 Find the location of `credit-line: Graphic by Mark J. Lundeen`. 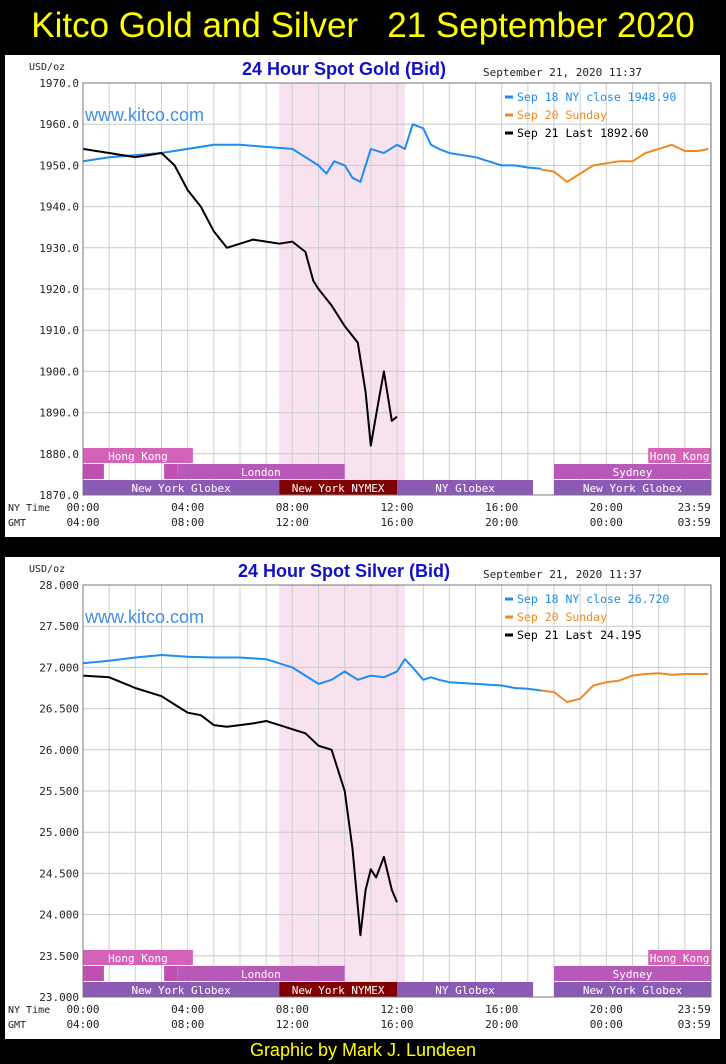

credit-line: Graphic by Mark J. Lundeen is located at coordinates (363, 1050).